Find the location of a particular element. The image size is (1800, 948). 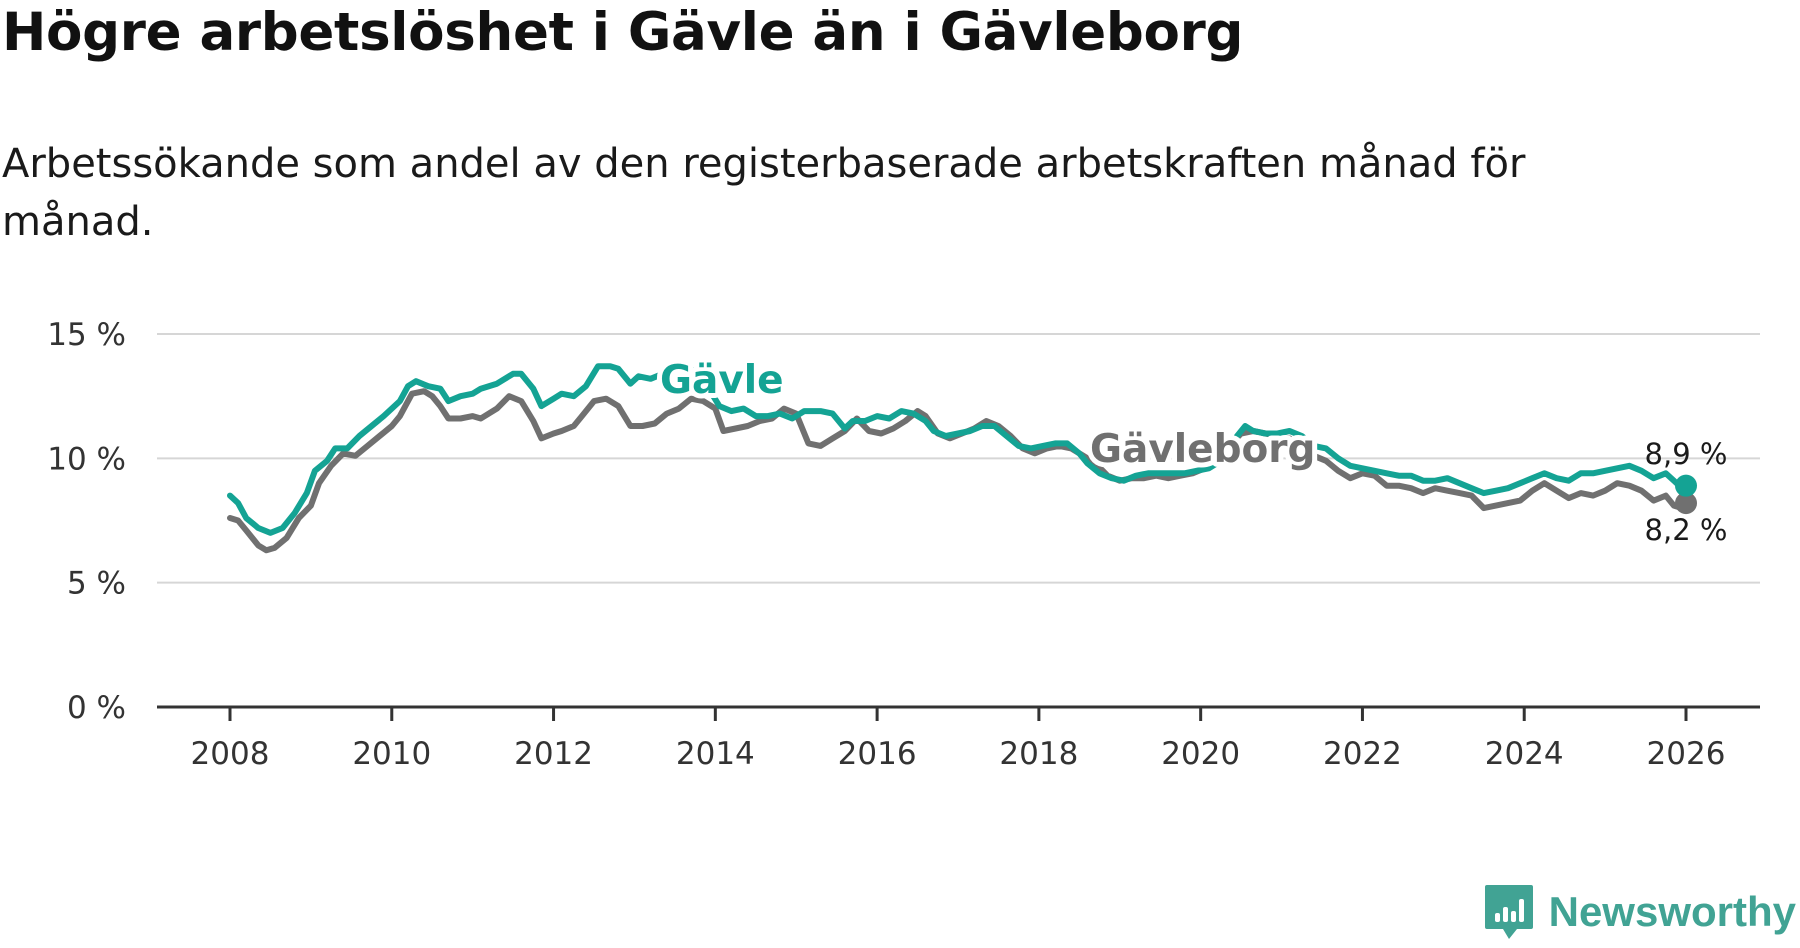

labels: Gävle Gävleborg 8,9 % 8,2 % is located at coordinates (1191, 450).